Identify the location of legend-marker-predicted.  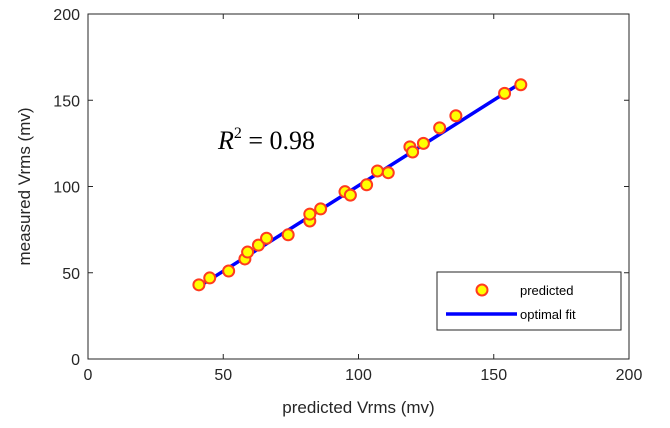
(482, 290).